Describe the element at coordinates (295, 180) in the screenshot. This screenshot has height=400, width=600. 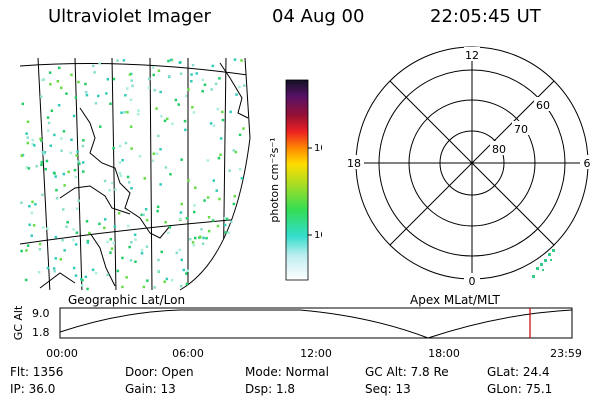
I see `colorbar: 100 10 photon cm⁻²s⁻¹` at that location.